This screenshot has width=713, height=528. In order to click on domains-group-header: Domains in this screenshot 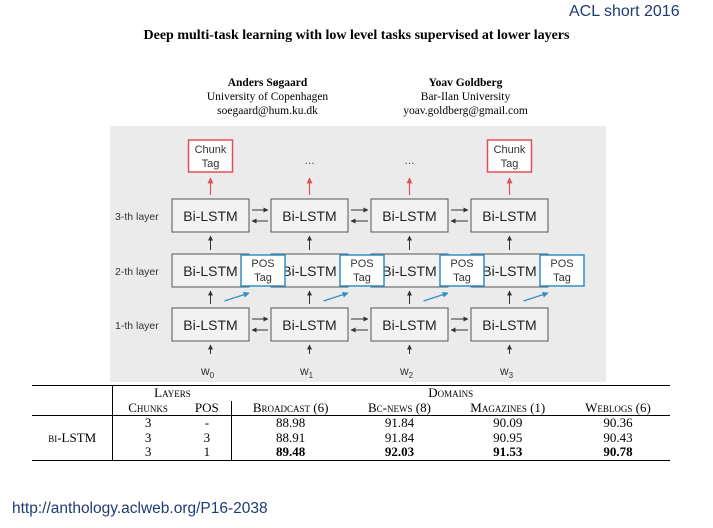, I will do `click(450, 393)`.